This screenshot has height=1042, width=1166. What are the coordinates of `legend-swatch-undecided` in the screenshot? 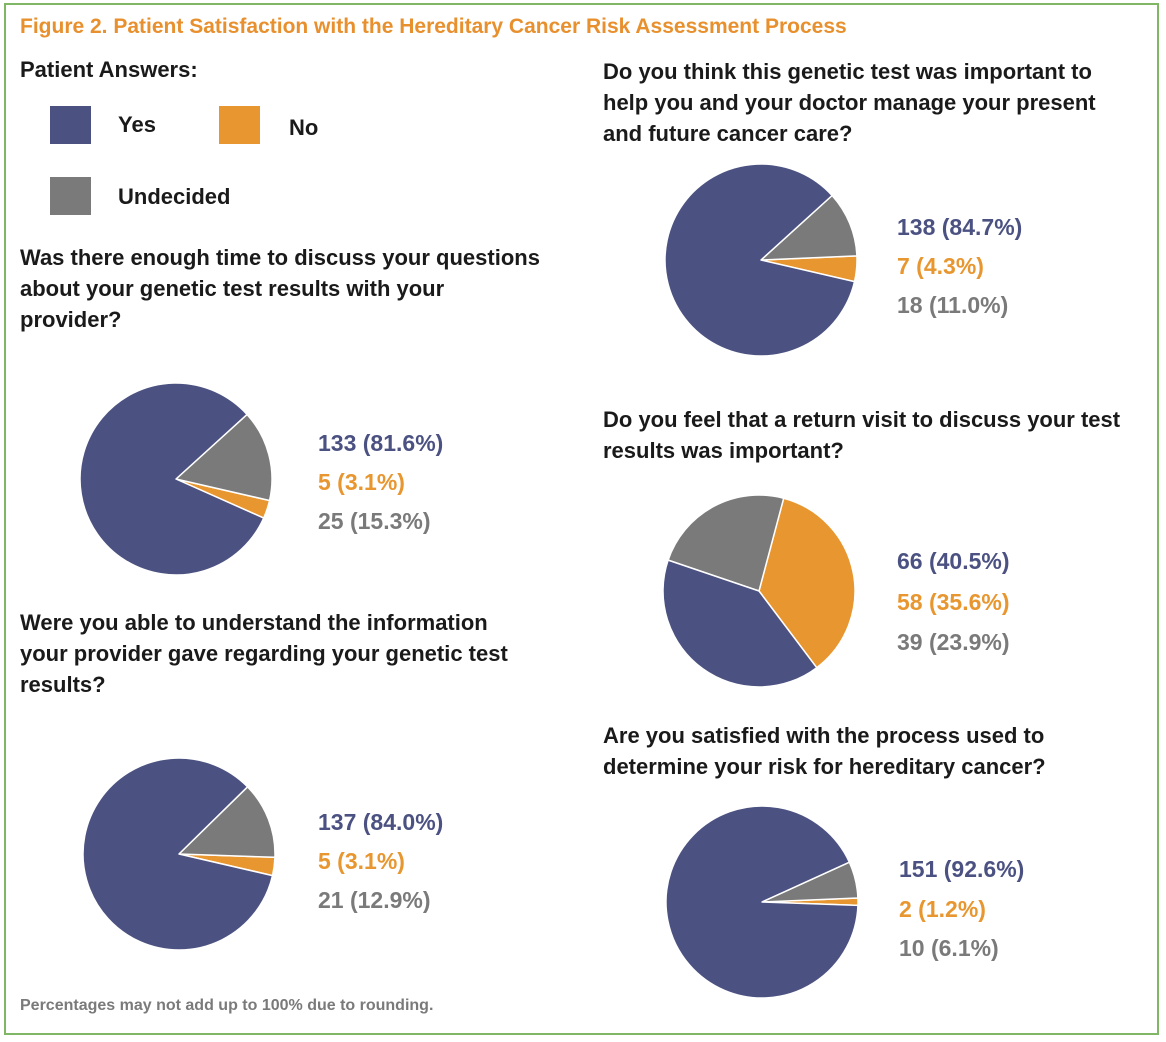 It's located at (70, 196).